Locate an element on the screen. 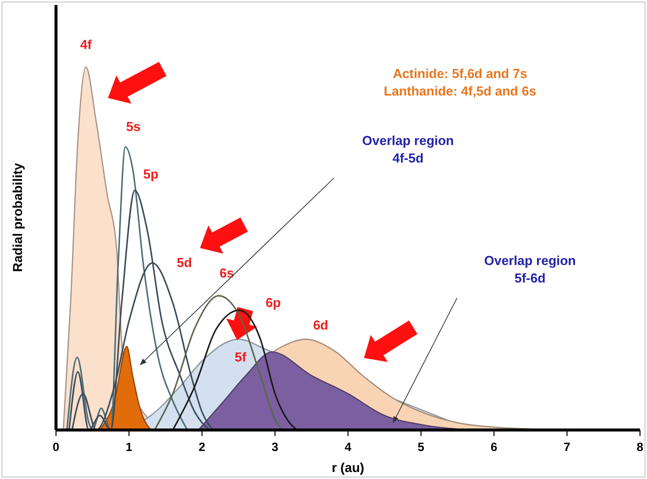 The height and width of the screenshot is (479, 647). x-tick-label: 7 is located at coordinates (567, 447).